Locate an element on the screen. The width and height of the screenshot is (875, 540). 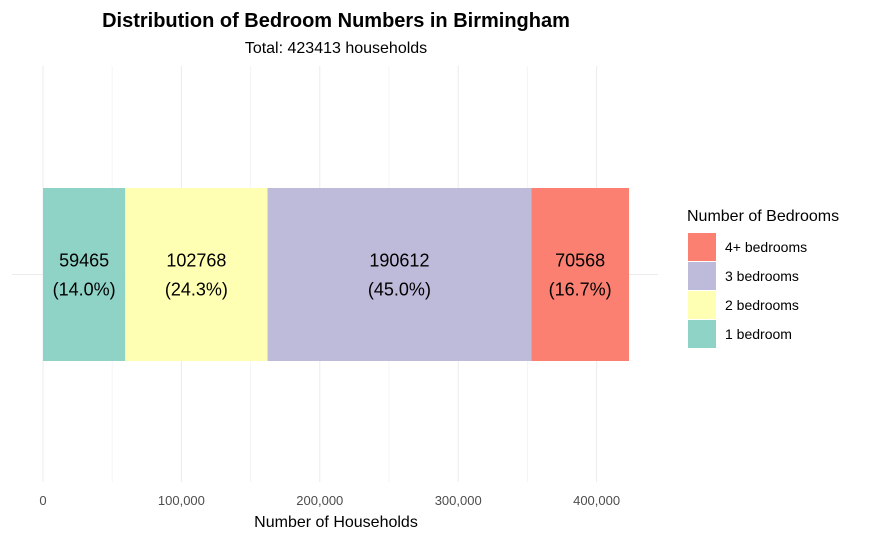
x-tick-label: 100,000 is located at coordinates (181, 500).